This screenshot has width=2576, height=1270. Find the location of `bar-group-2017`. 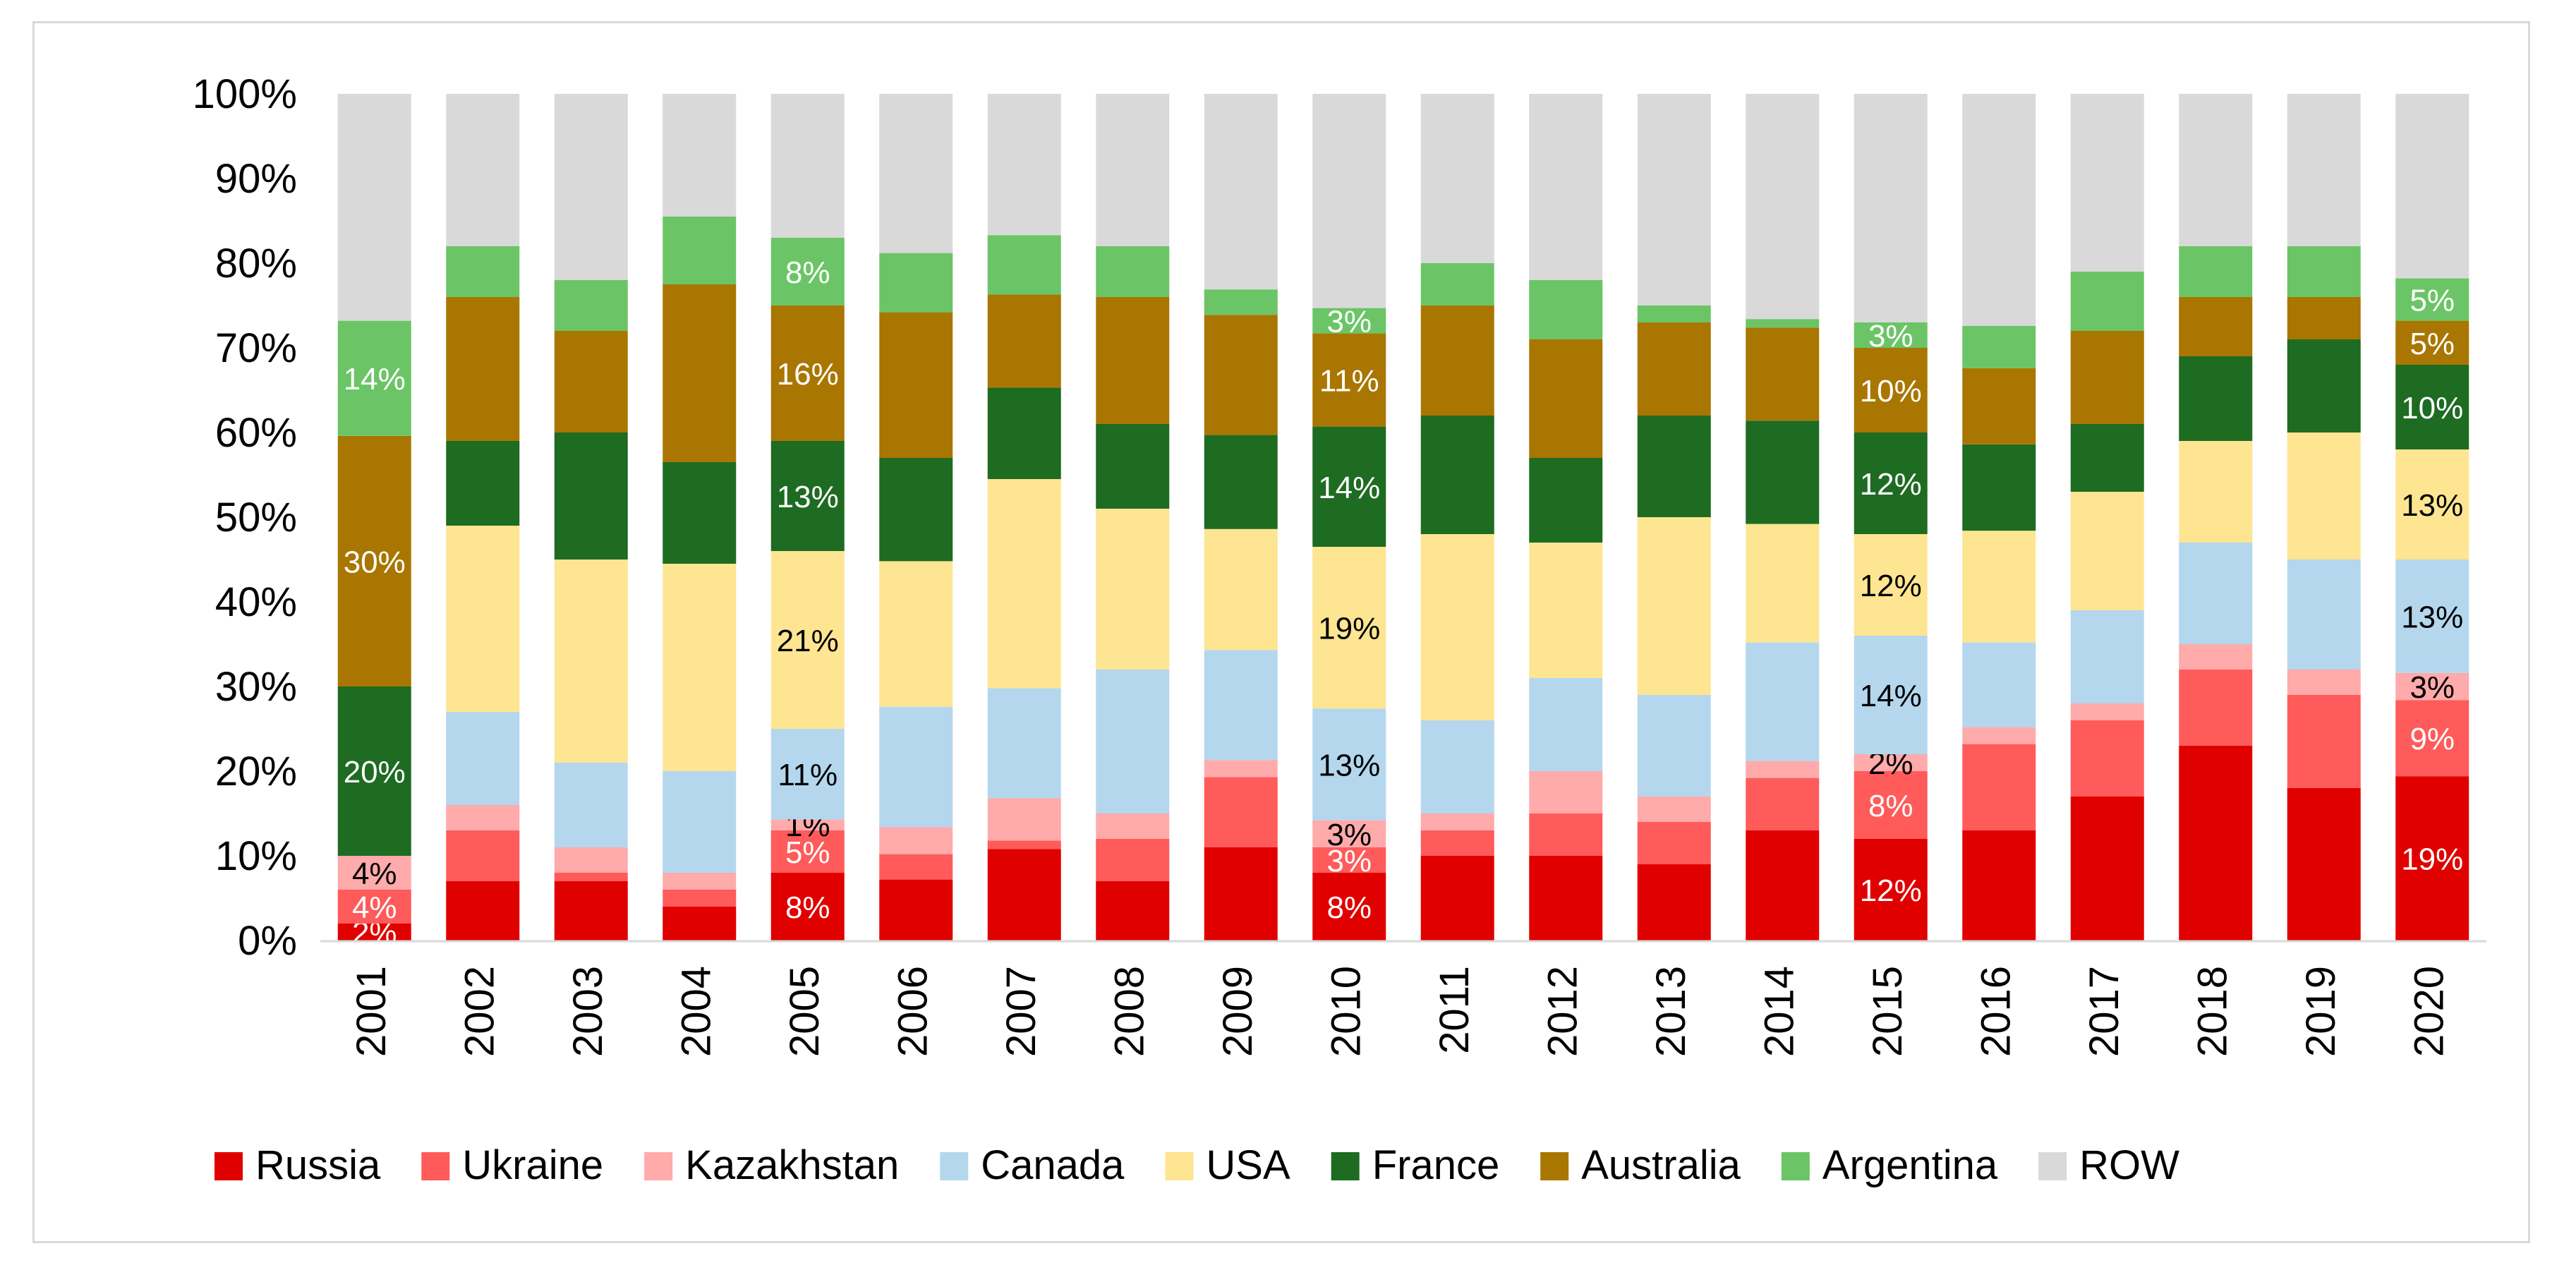

bar-group-2017 is located at coordinates (2107, 517).